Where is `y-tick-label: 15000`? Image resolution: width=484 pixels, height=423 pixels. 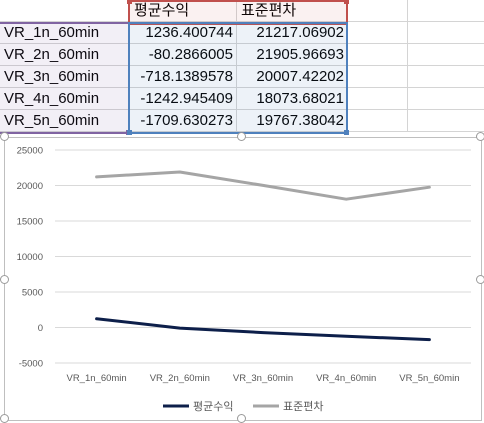
y-tick-label: 15000 is located at coordinates (30, 222).